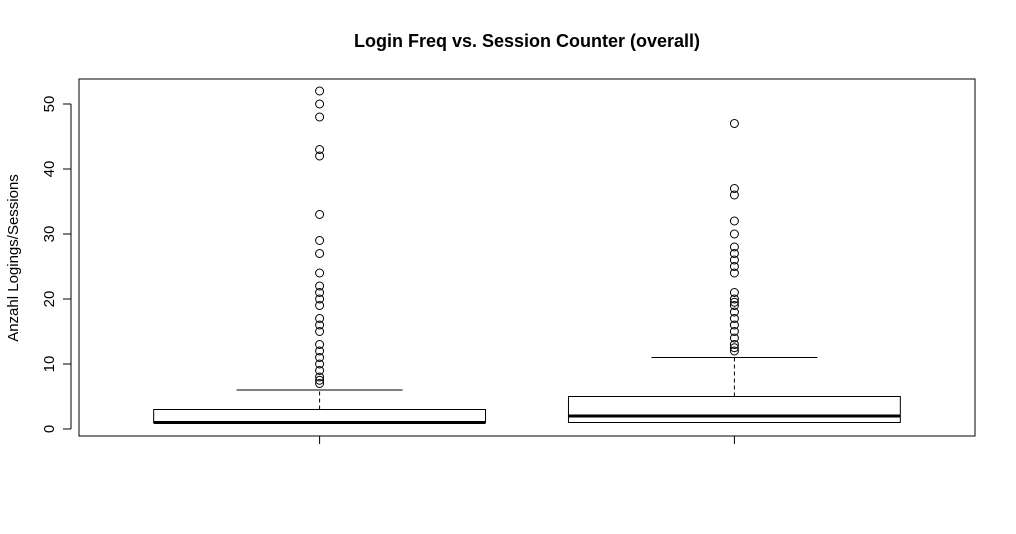 The height and width of the screenshot is (534, 1016). What do you see at coordinates (527, 440) in the screenshot?
I see `x-axis` at bounding box center [527, 440].